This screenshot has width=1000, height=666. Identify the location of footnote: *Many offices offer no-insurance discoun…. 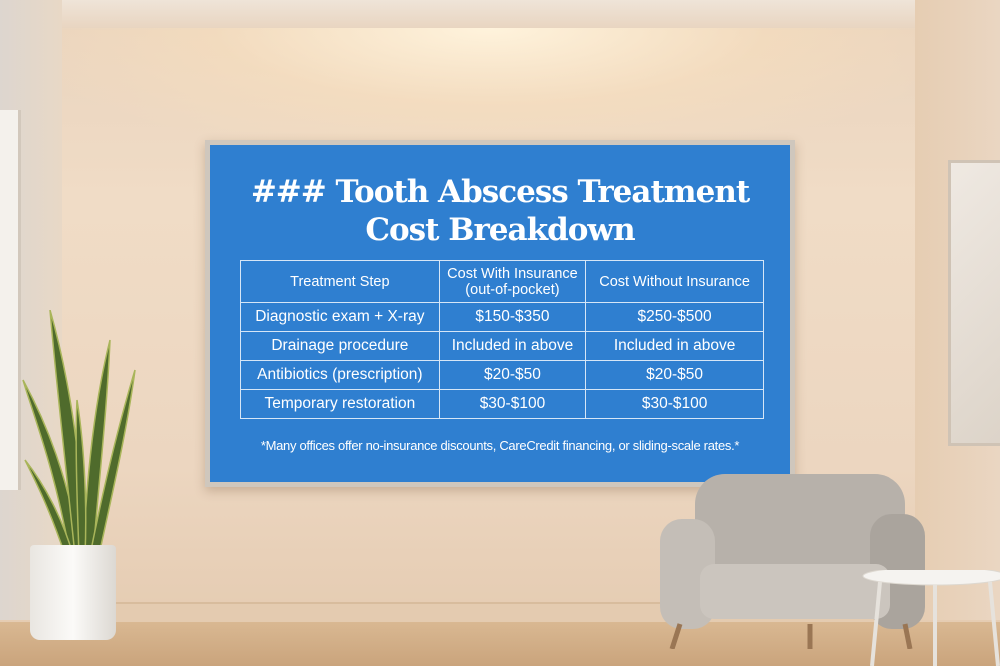
(500, 445).